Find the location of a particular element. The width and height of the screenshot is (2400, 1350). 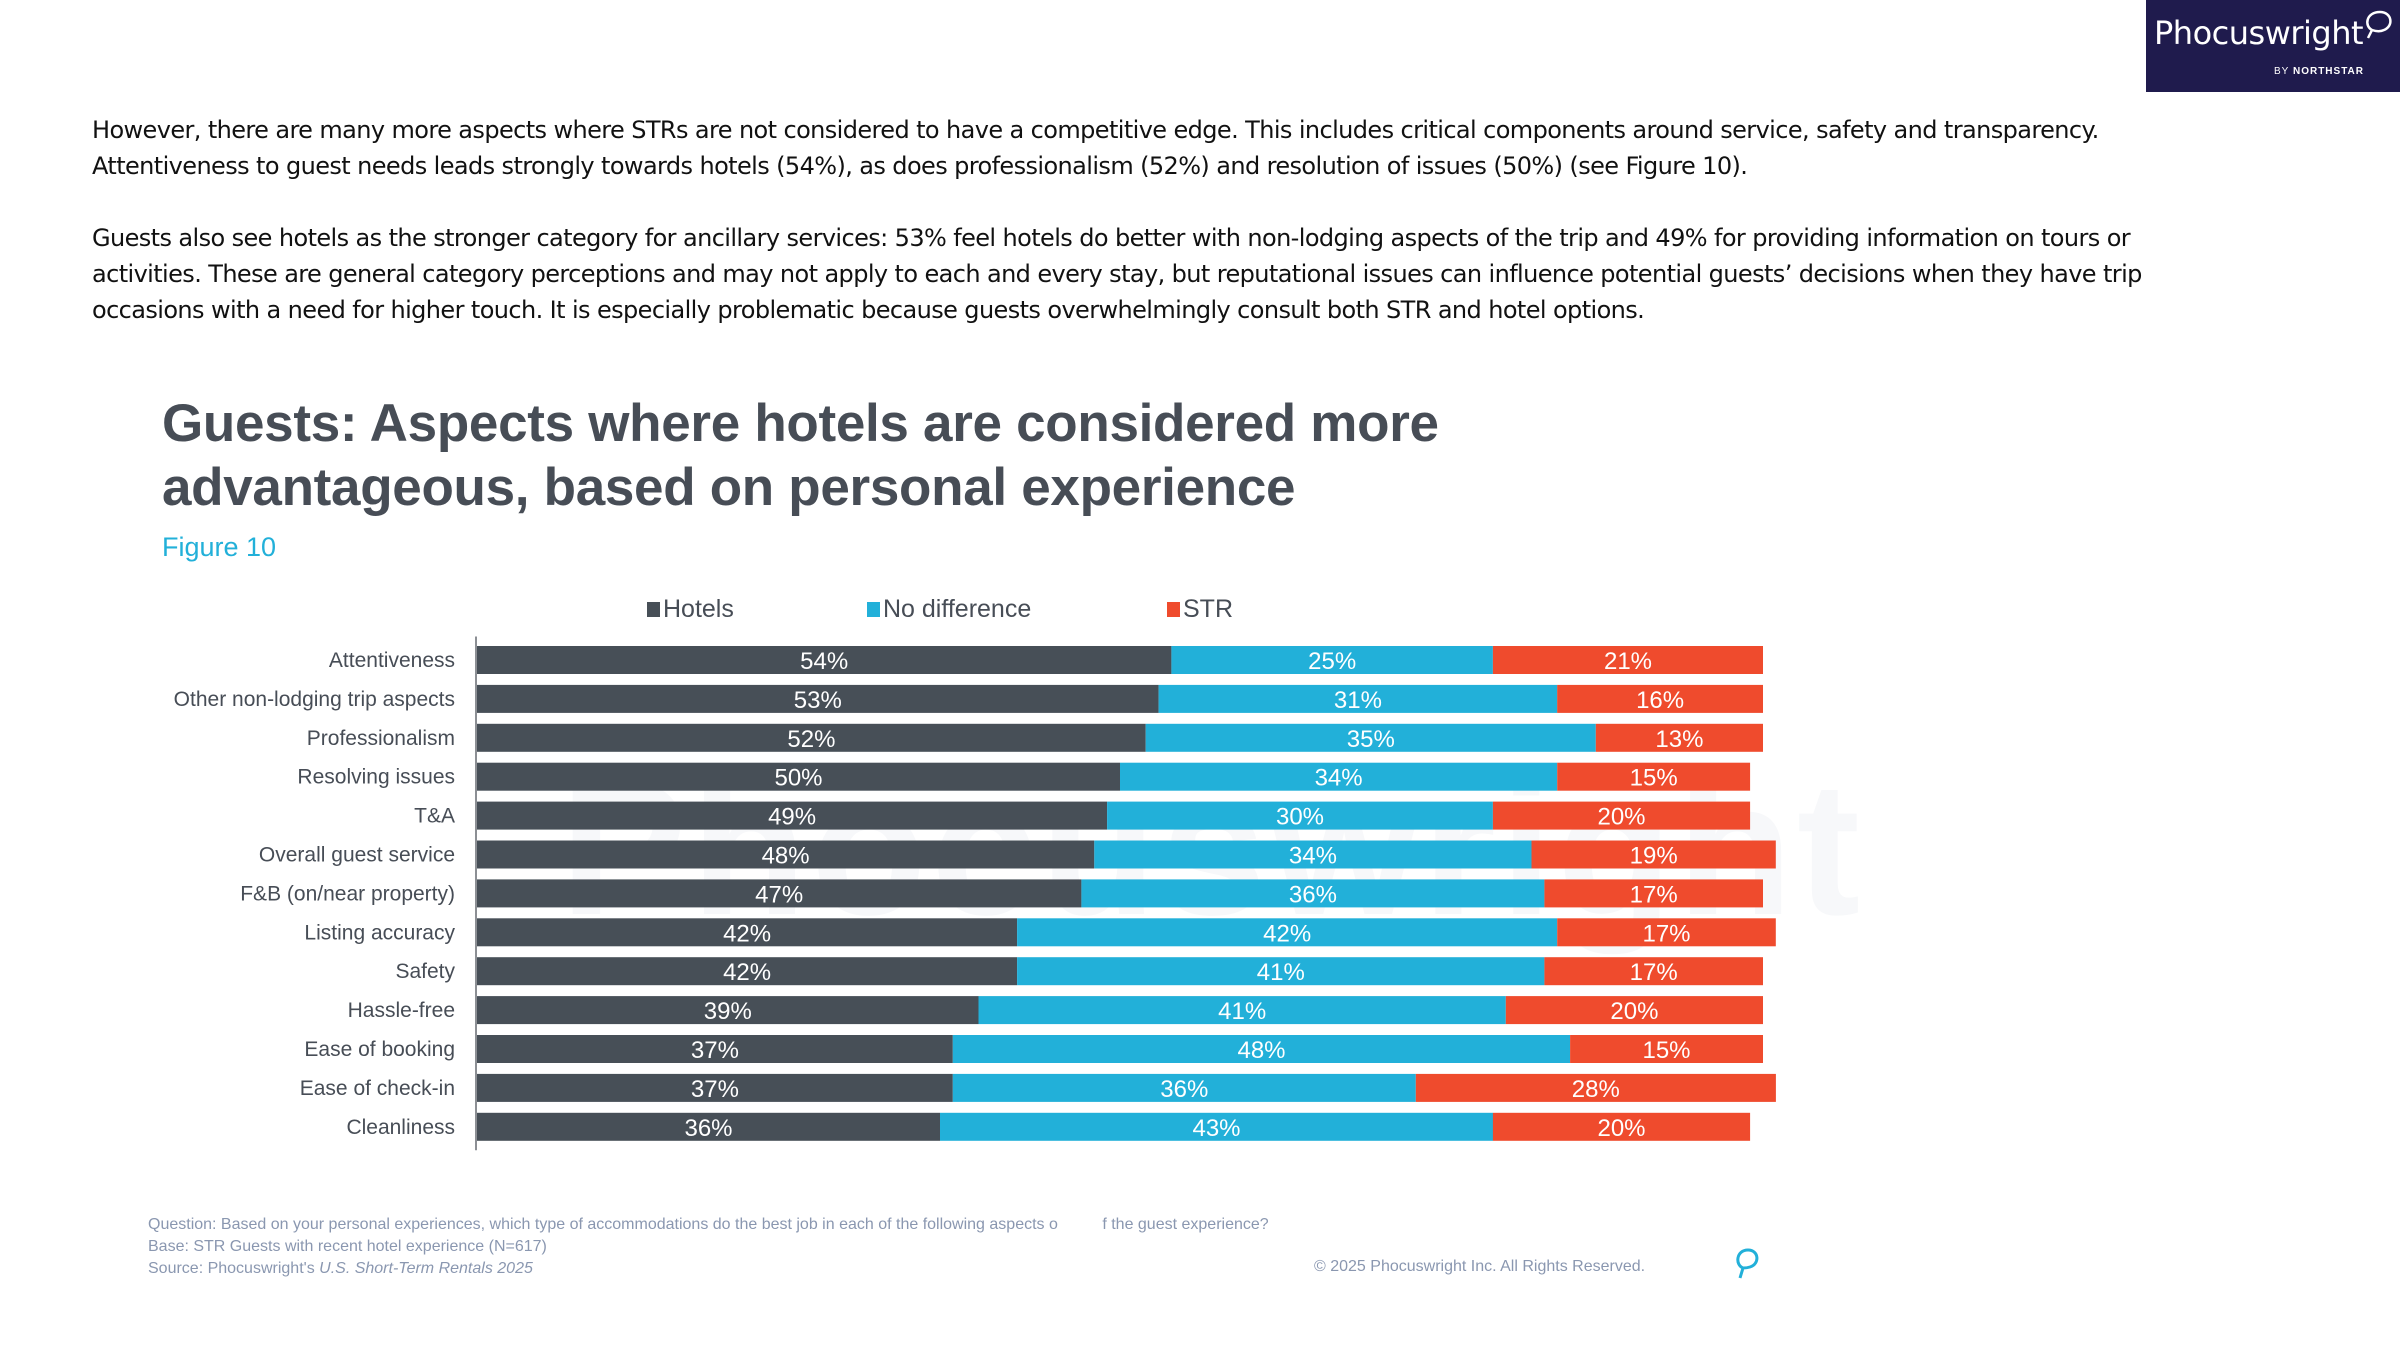

value-label-no-difference-f-b-on-near-property: 36% is located at coordinates (1313, 894).